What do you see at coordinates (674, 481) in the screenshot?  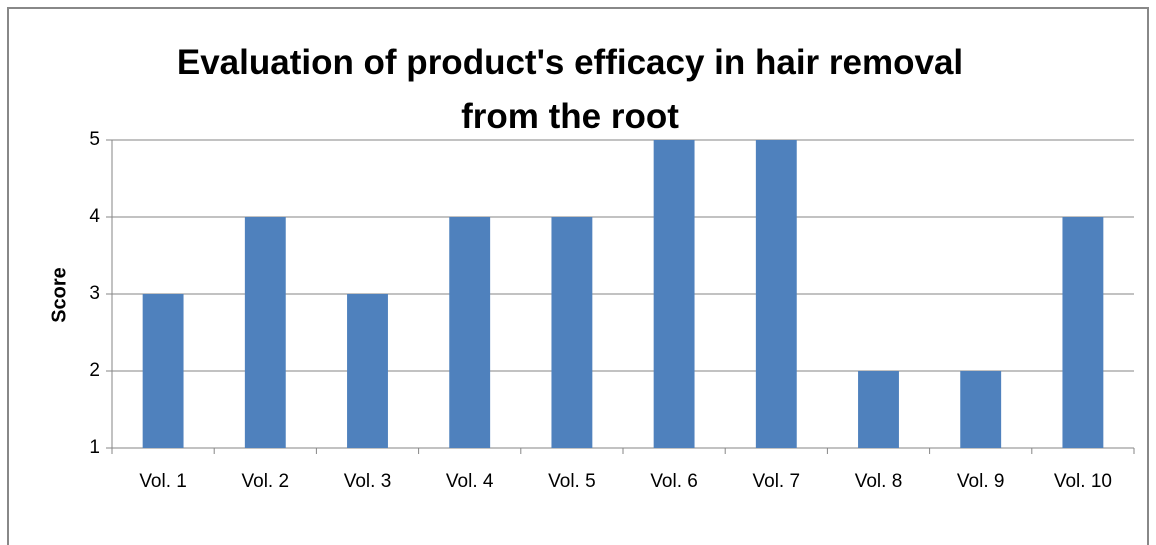 I see `x-tick-label: Vol. 6` at bounding box center [674, 481].